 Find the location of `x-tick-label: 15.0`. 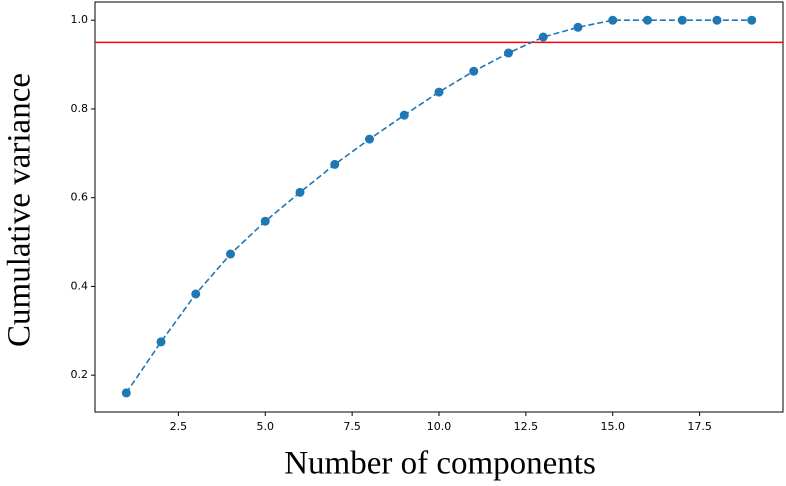

x-tick-label: 15.0 is located at coordinates (612, 426).